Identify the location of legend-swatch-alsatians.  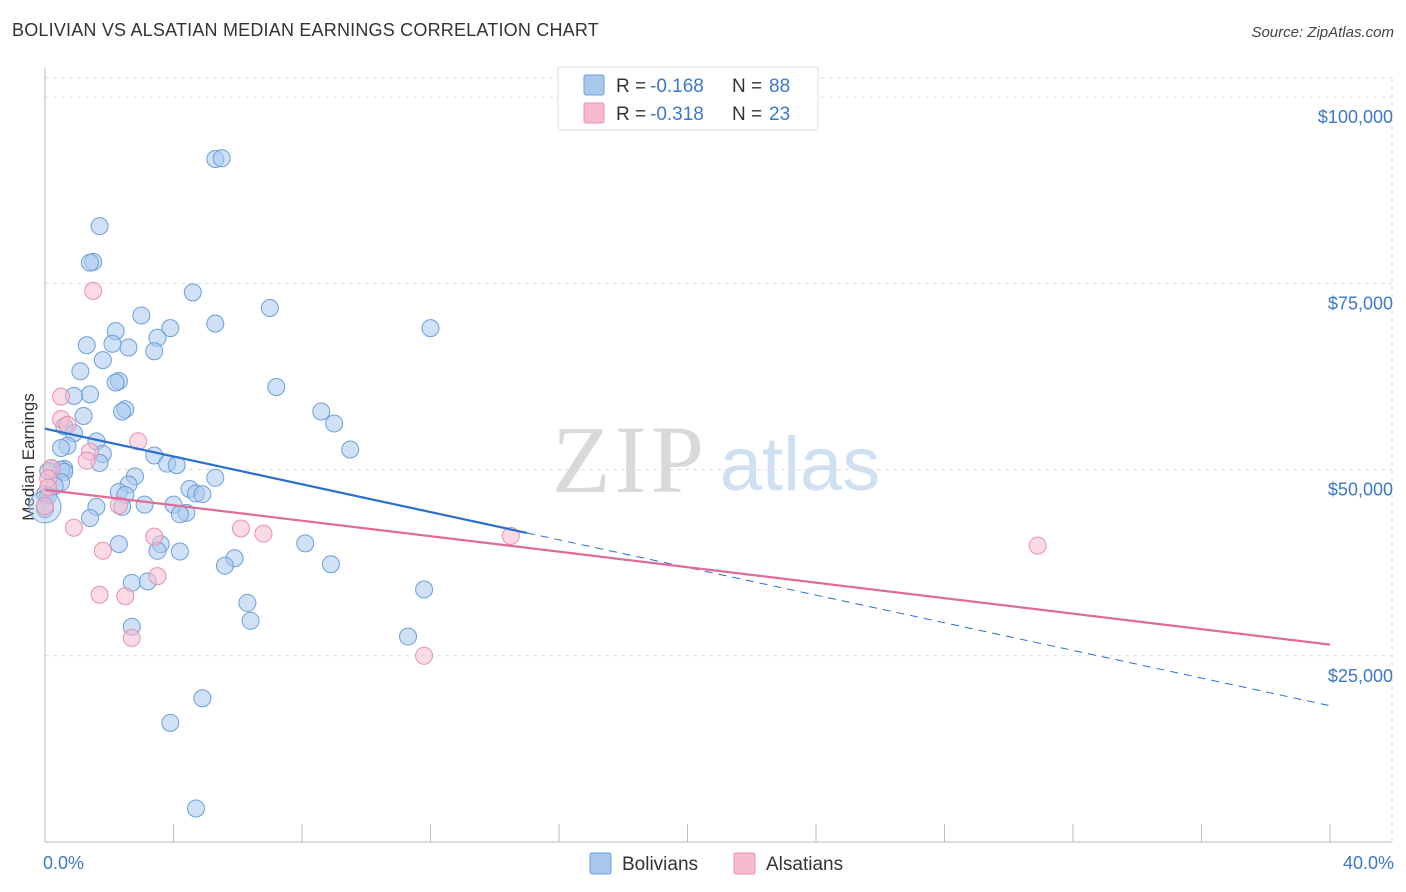
(594, 113).